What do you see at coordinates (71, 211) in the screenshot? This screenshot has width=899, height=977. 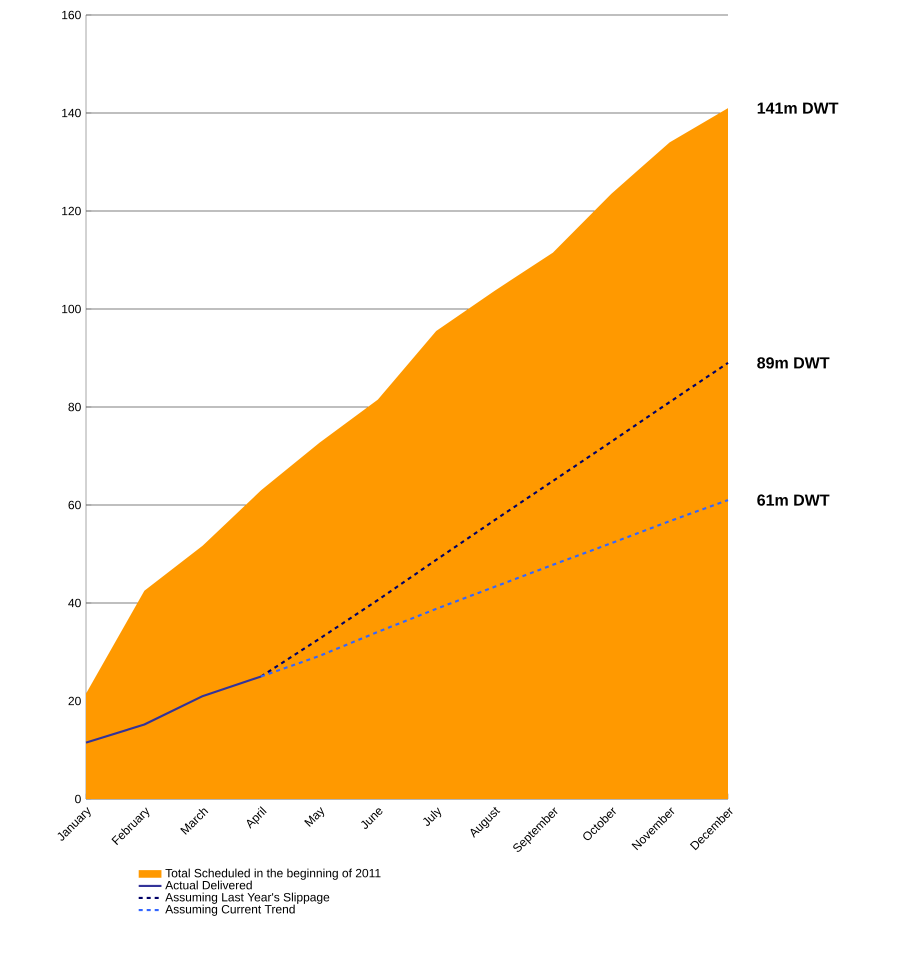 I see `y-tick-label: 120` at bounding box center [71, 211].